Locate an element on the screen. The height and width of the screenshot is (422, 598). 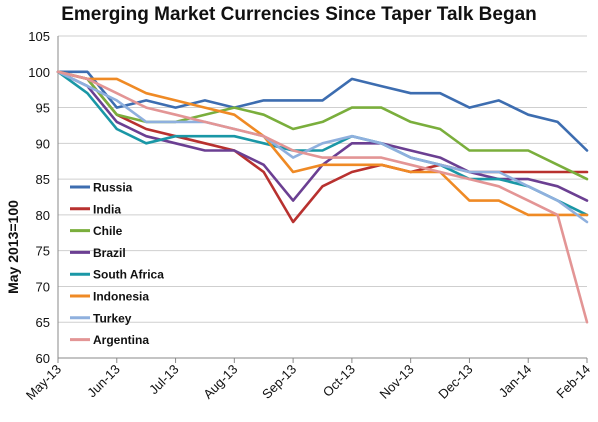
legend-label-brazil: Brazil is located at coordinates (109, 253).